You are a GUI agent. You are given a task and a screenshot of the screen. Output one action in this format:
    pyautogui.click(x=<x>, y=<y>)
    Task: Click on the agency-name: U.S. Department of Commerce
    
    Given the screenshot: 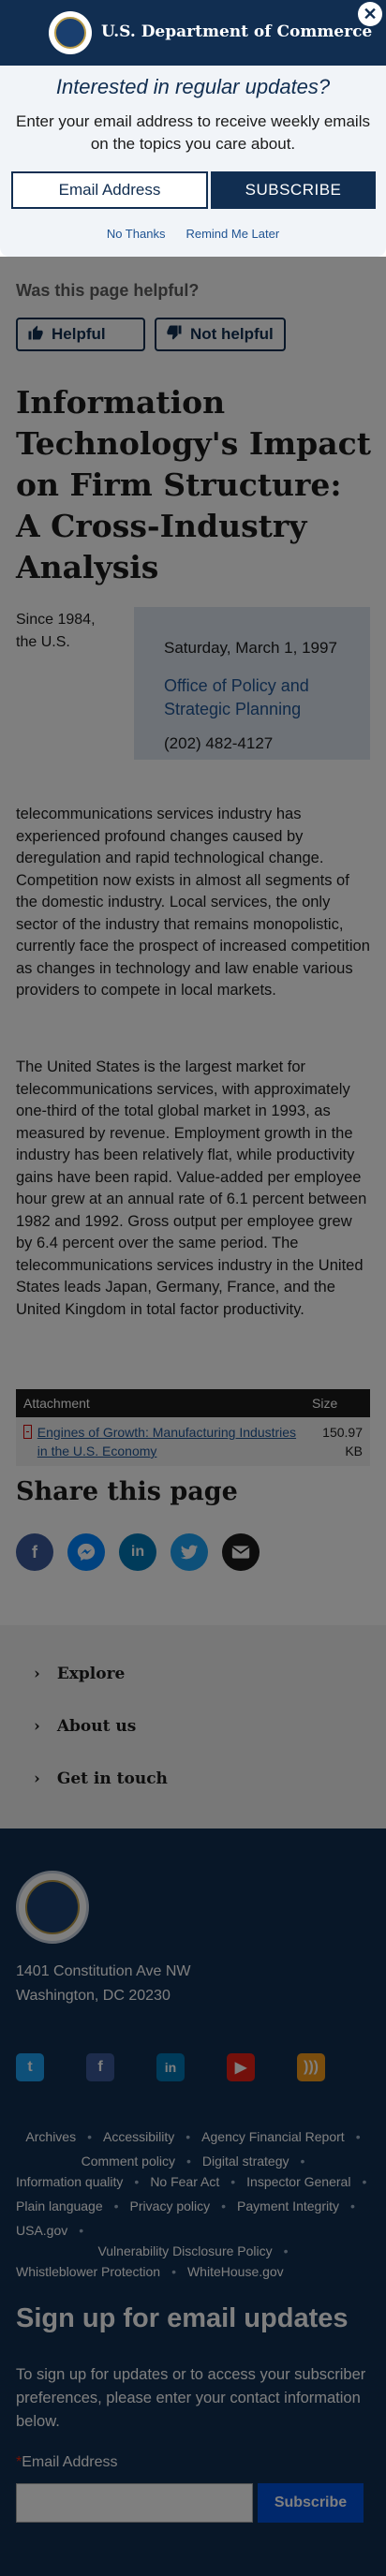 What is the action you would take?
    pyautogui.click(x=237, y=32)
    